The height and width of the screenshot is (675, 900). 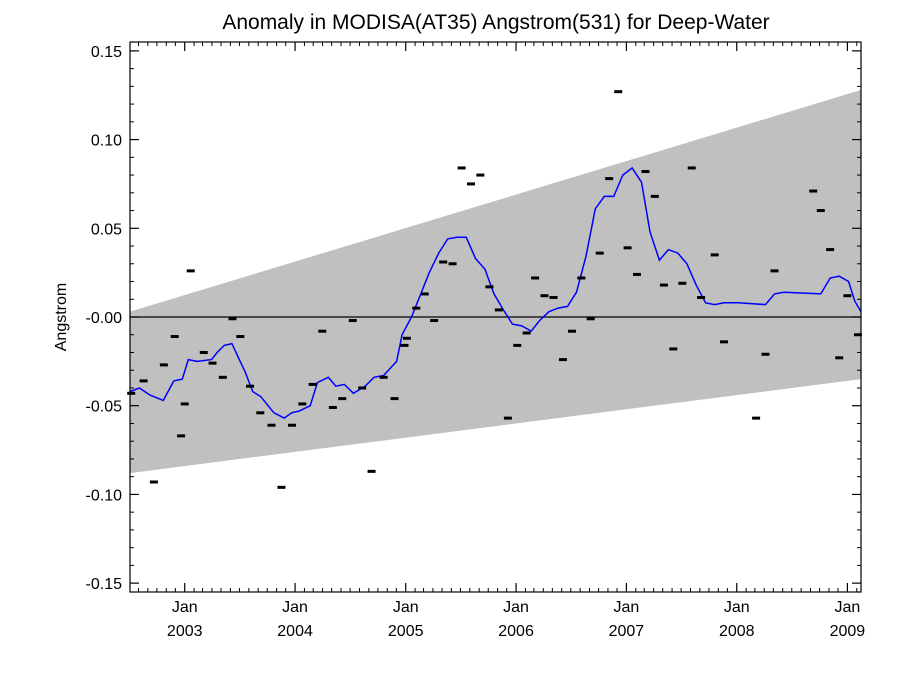 I want to click on y-tick-label: 0.05, so click(x=106, y=229).